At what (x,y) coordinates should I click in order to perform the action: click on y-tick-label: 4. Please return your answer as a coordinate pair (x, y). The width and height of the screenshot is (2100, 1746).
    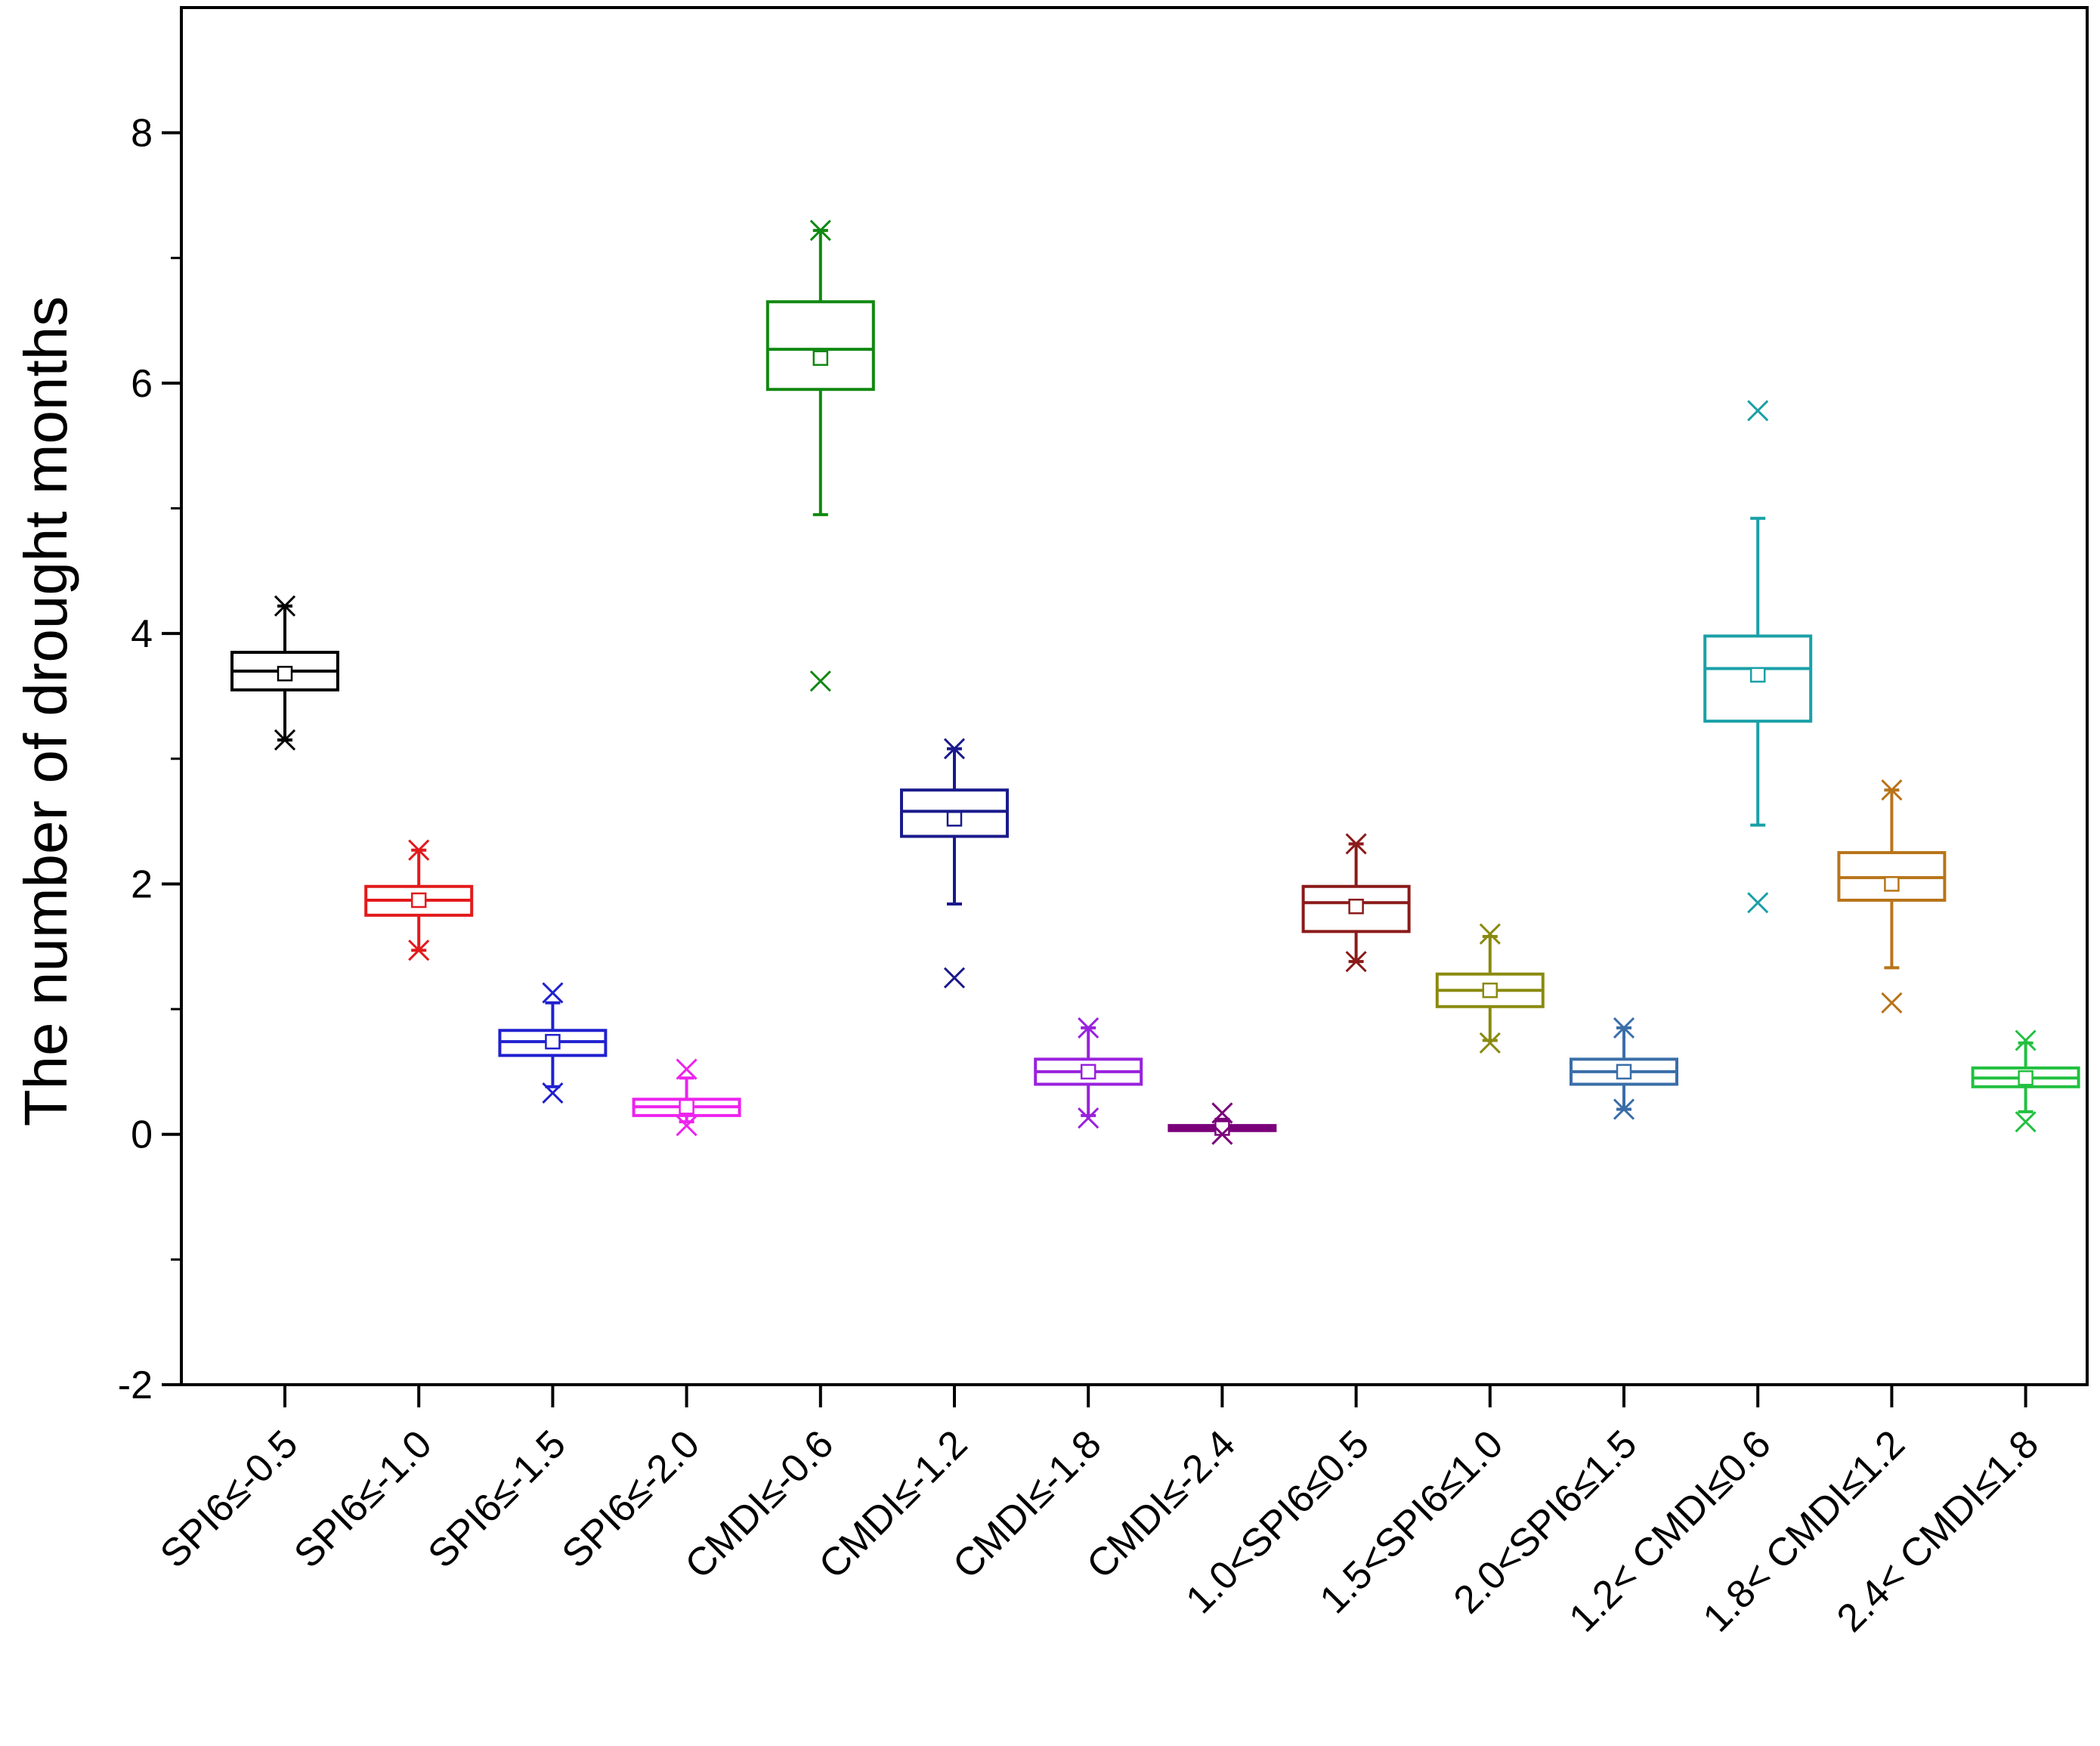
    Looking at the image, I should click on (142, 634).